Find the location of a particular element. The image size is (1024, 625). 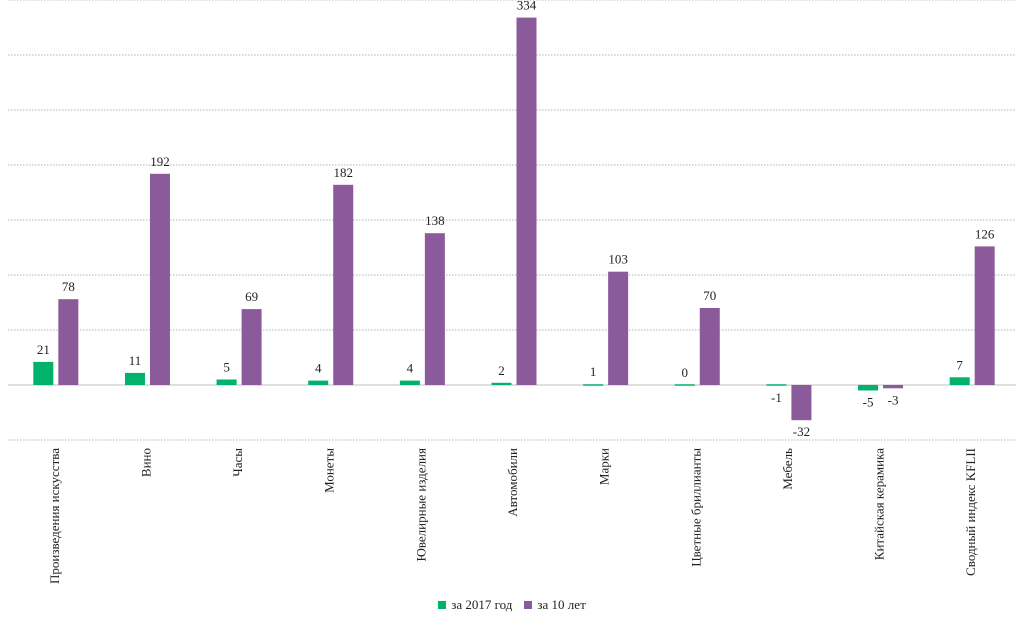

category-label: Автомобили is located at coordinates (512, 482).